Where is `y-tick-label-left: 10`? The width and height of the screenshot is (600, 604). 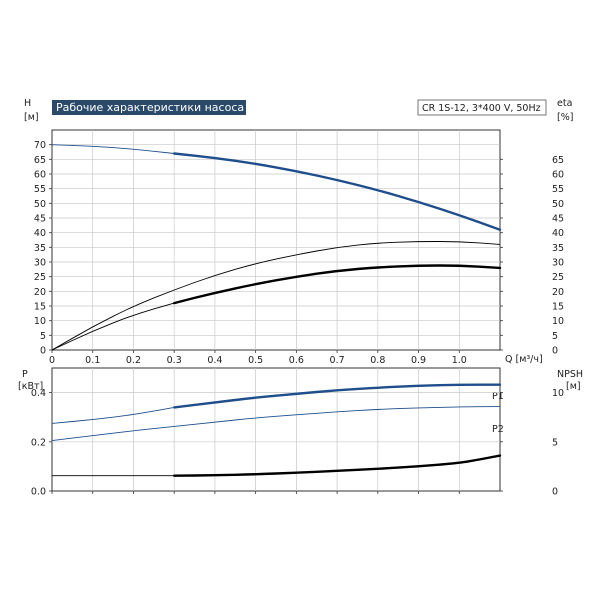
y-tick-label-left: 10 is located at coordinates (40, 321).